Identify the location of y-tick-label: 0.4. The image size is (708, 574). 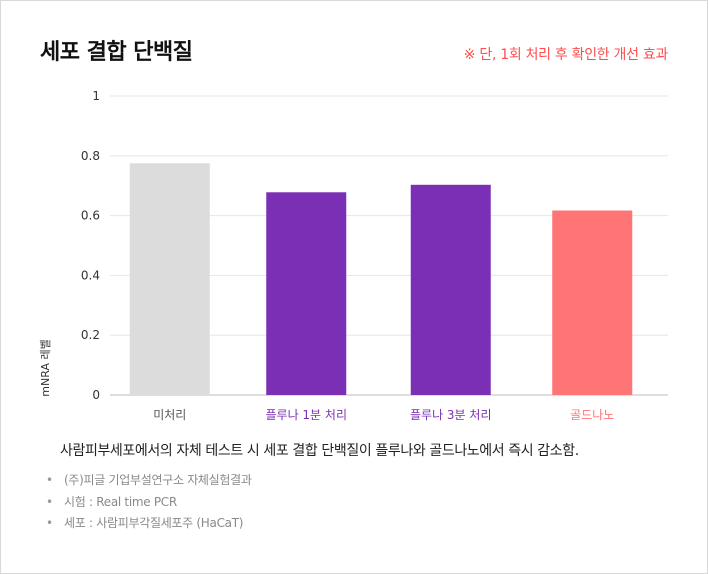
(90, 275).